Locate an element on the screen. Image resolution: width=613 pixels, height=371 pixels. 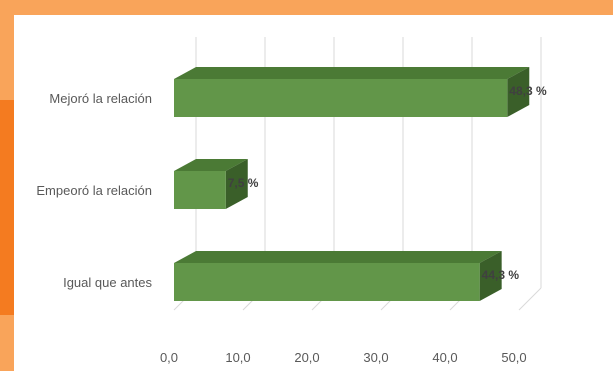
gridline-floor is located at coordinates (530, 299).